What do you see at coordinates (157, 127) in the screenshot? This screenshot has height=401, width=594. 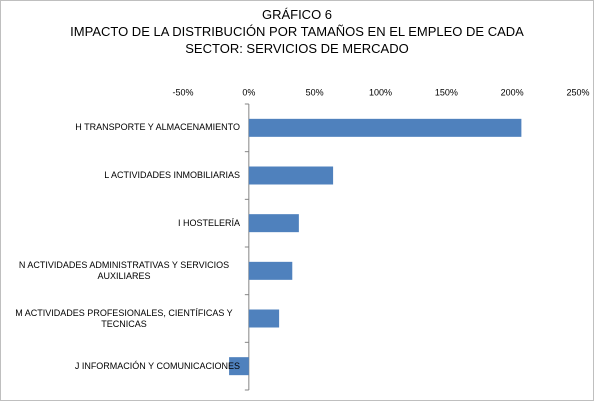 I see `category-text: H TRANSPORTE Y ALMACENAMIENTO` at bounding box center [157, 127].